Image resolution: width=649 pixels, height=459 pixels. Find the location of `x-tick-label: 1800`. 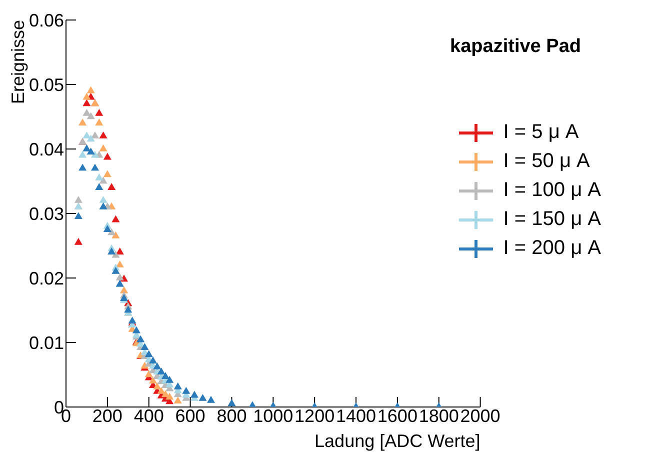

x-tick-label: 1800 is located at coordinates (438, 416).